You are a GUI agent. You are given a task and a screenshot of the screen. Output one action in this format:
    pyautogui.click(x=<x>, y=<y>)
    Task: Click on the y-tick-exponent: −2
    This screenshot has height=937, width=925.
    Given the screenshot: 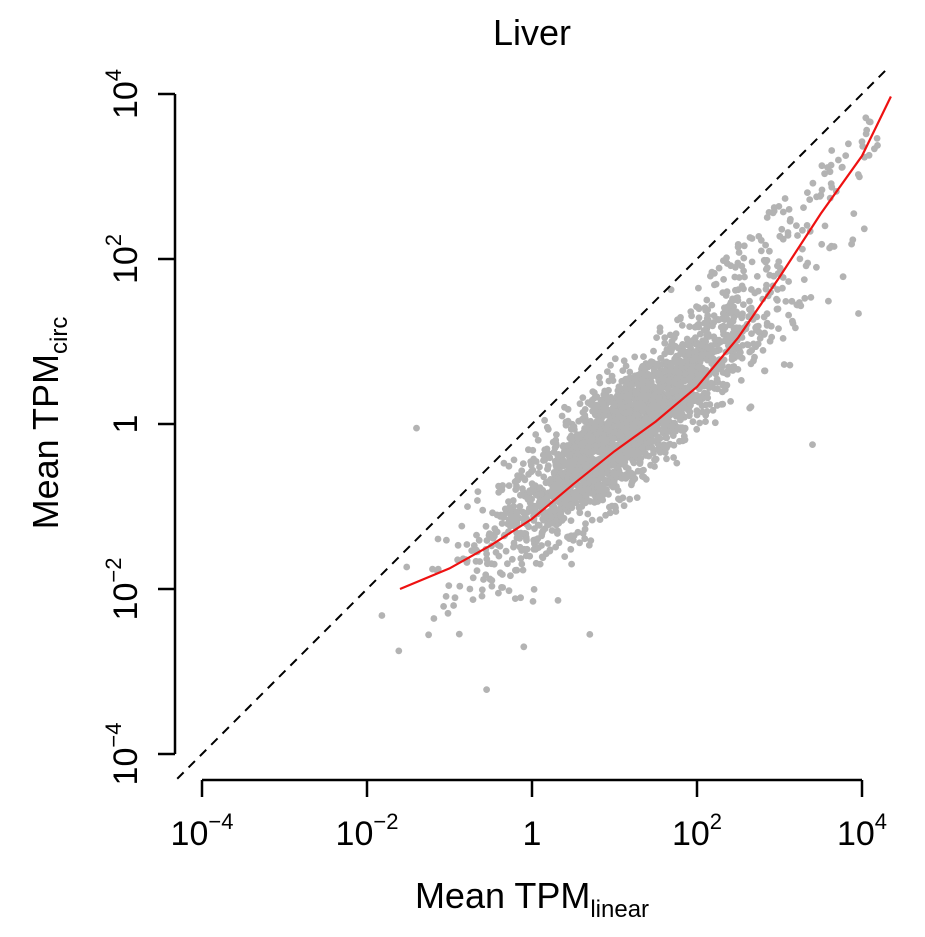 What is the action you would take?
    pyautogui.click(x=113, y=570)
    